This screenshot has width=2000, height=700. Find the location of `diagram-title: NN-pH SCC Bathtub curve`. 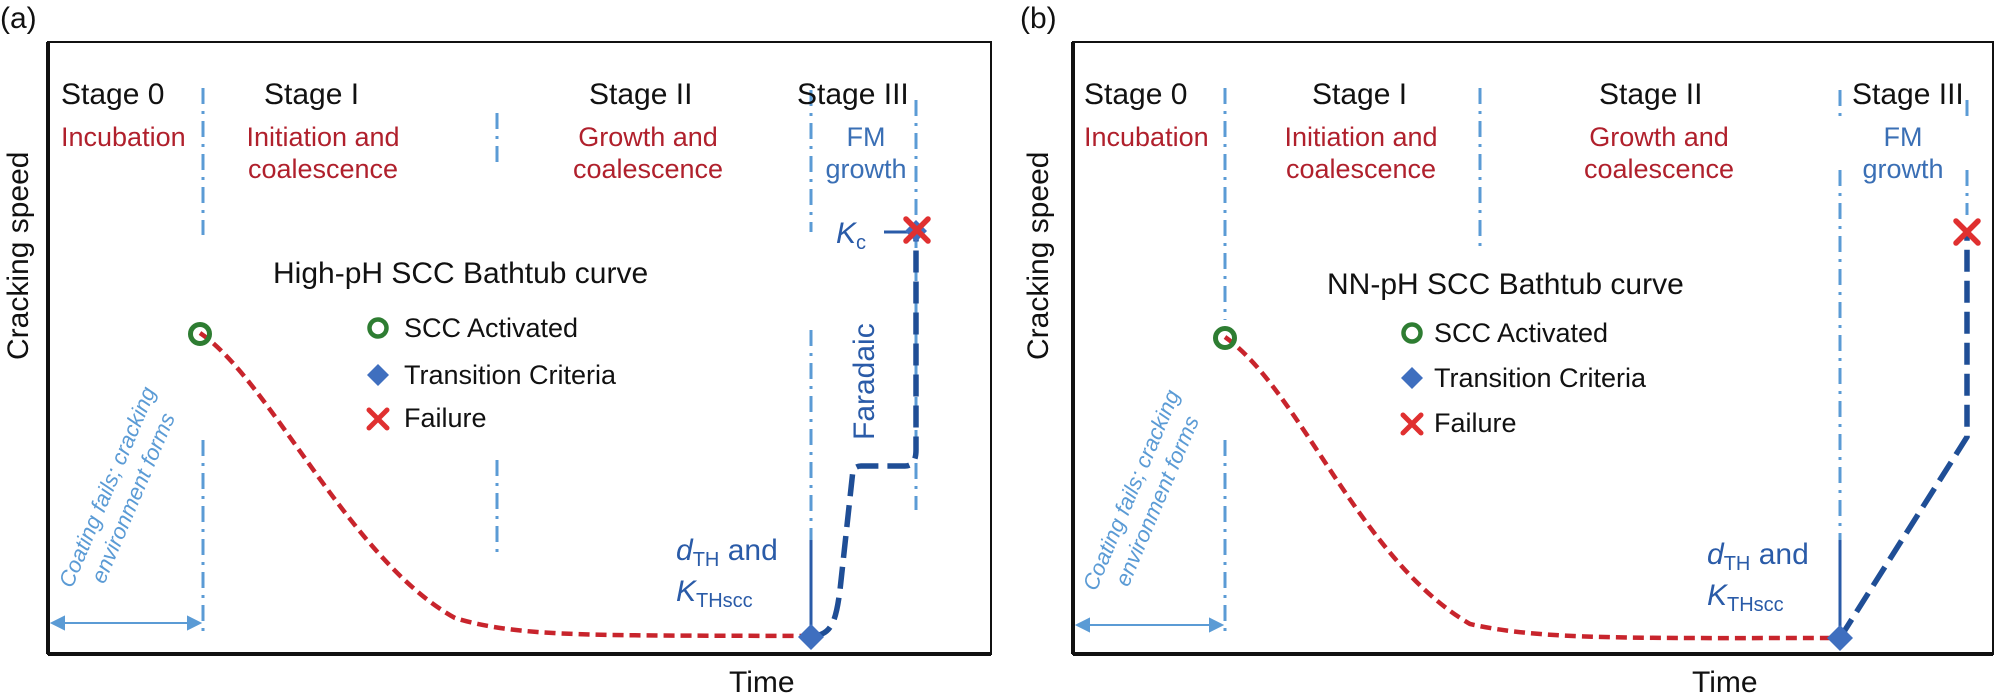

diagram-title: NN-pH SCC Bathtub curve is located at coordinates (1505, 284).